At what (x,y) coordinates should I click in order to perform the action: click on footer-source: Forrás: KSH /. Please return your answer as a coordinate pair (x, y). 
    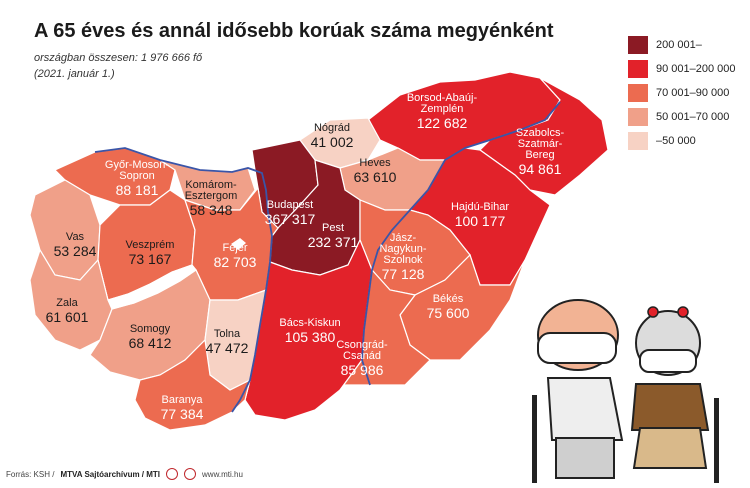
    Looking at the image, I should click on (30, 474).